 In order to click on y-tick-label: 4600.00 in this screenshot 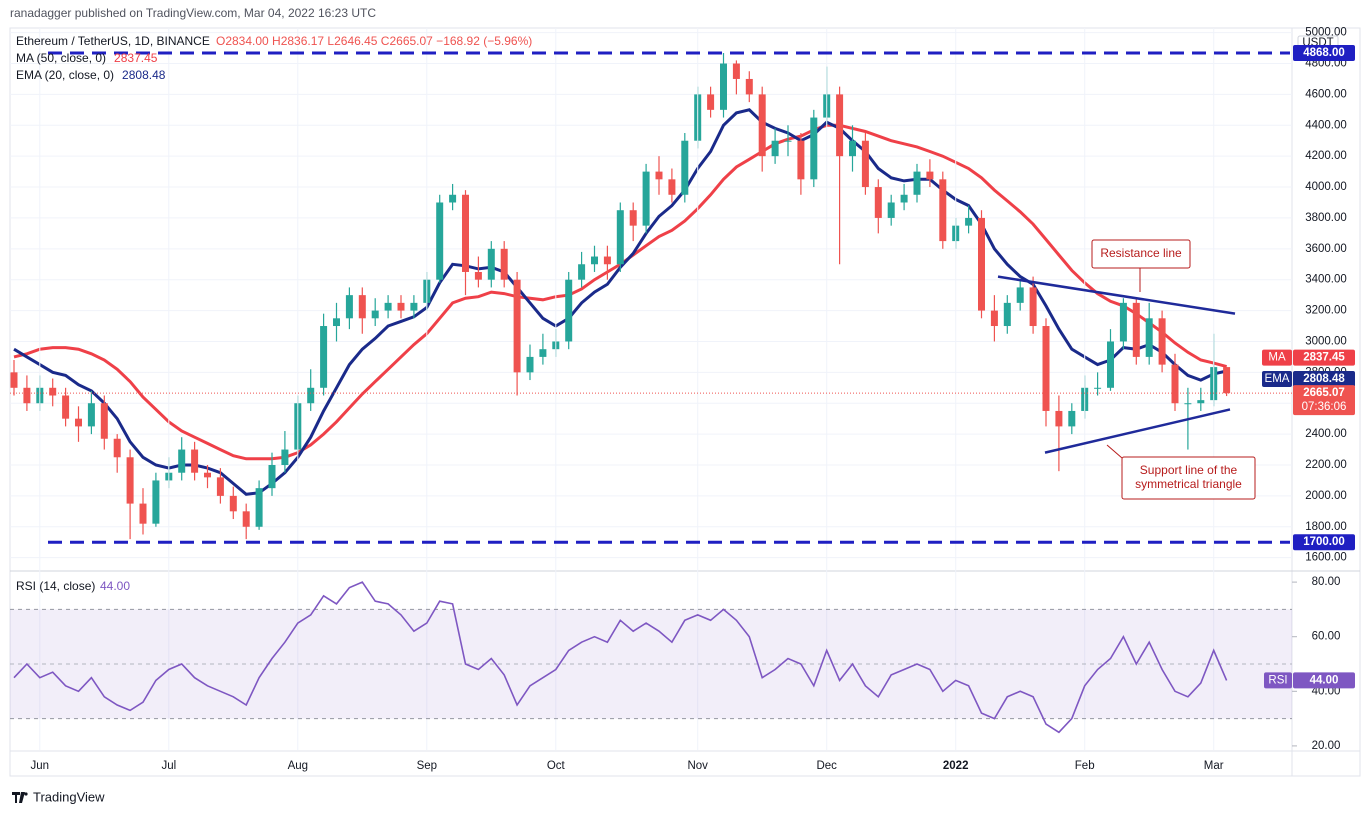, I will do `click(1326, 94)`.